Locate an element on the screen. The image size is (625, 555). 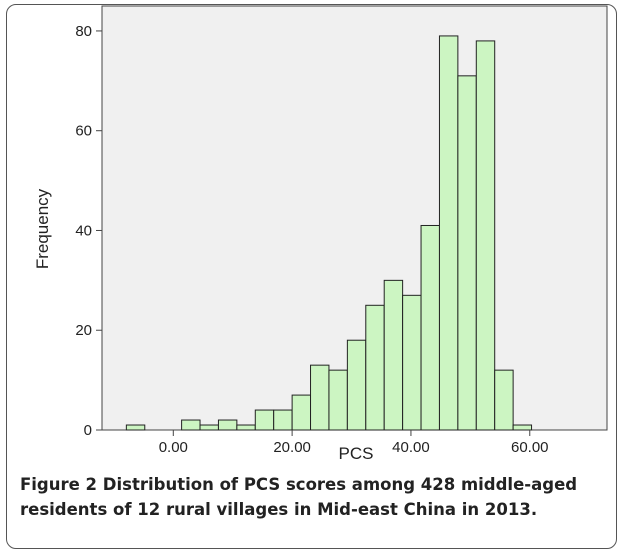
x-axis-label: PCS is located at coordinates (356, 453).